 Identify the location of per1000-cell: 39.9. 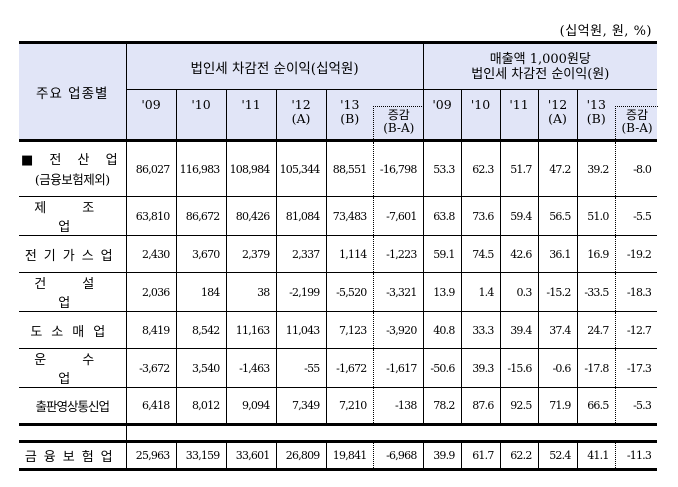
(442, 456).